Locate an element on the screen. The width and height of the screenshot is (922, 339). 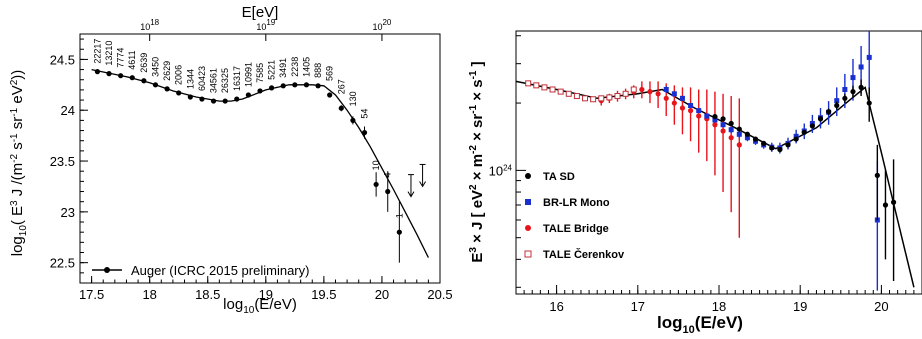
left-count-label: 267 is located at coordinates (341, 86).